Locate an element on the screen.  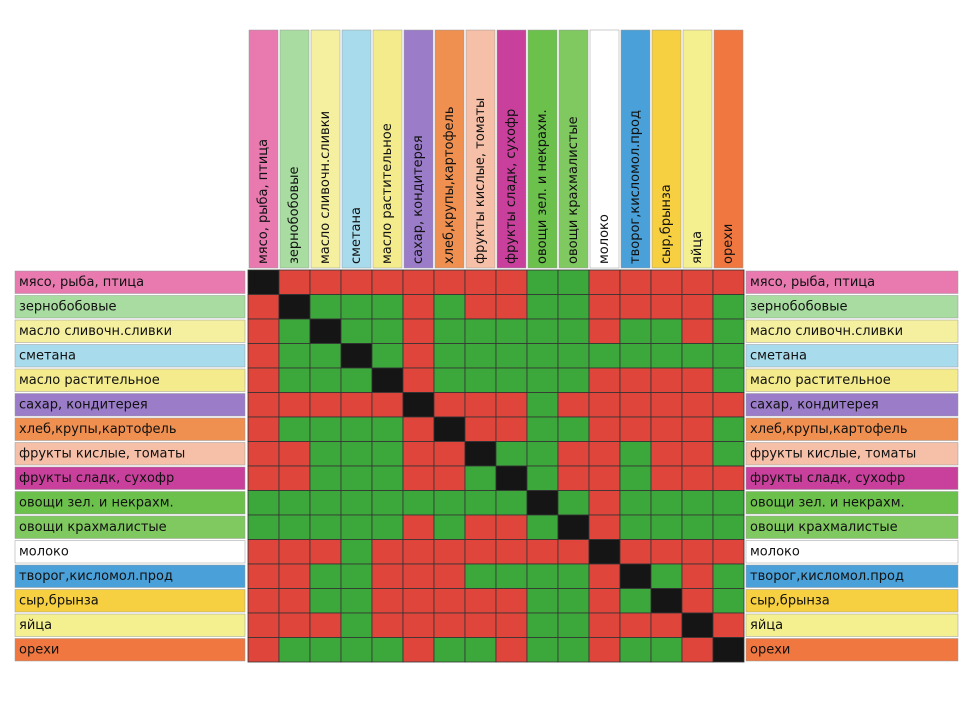
row-label: мясо, рыба, птица is located at coordinates (81, 282).